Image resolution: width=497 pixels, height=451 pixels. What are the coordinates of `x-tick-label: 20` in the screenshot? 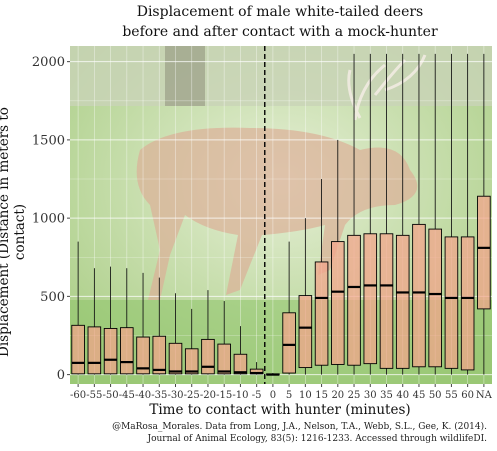 It's located at (337, 395).